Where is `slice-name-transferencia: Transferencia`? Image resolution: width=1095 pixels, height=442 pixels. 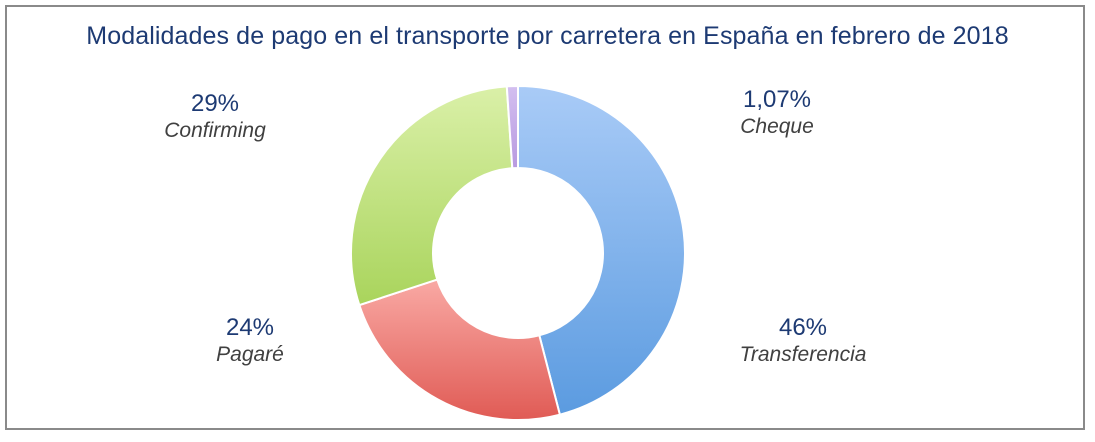
slice-name-transferencia: Transferencia is located at coordinates (803, 354).